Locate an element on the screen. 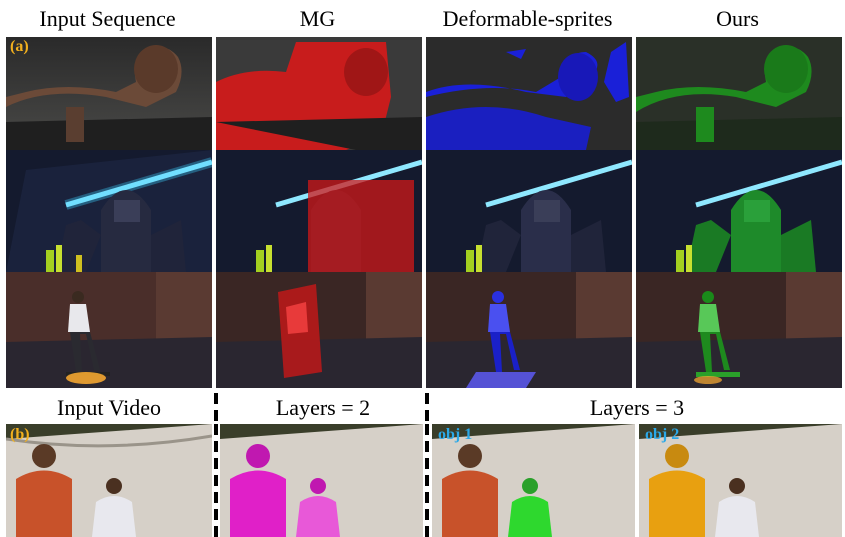 The image size is (845, 537). header-mg: MG is located at coordinates (317, 18).